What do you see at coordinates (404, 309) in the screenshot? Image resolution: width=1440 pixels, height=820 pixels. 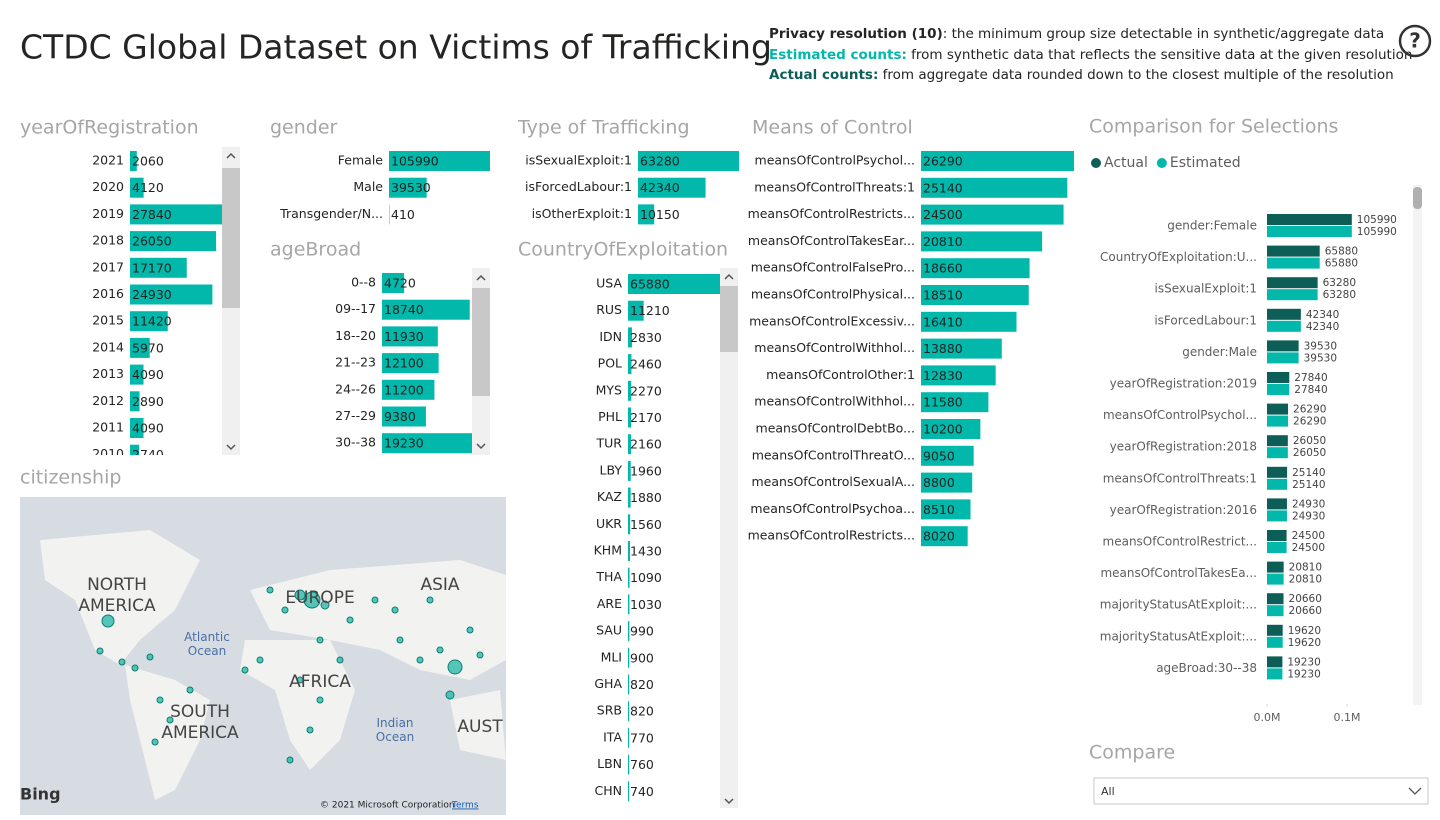 I see `data-label: 18740` at bounding box center [404, 309].